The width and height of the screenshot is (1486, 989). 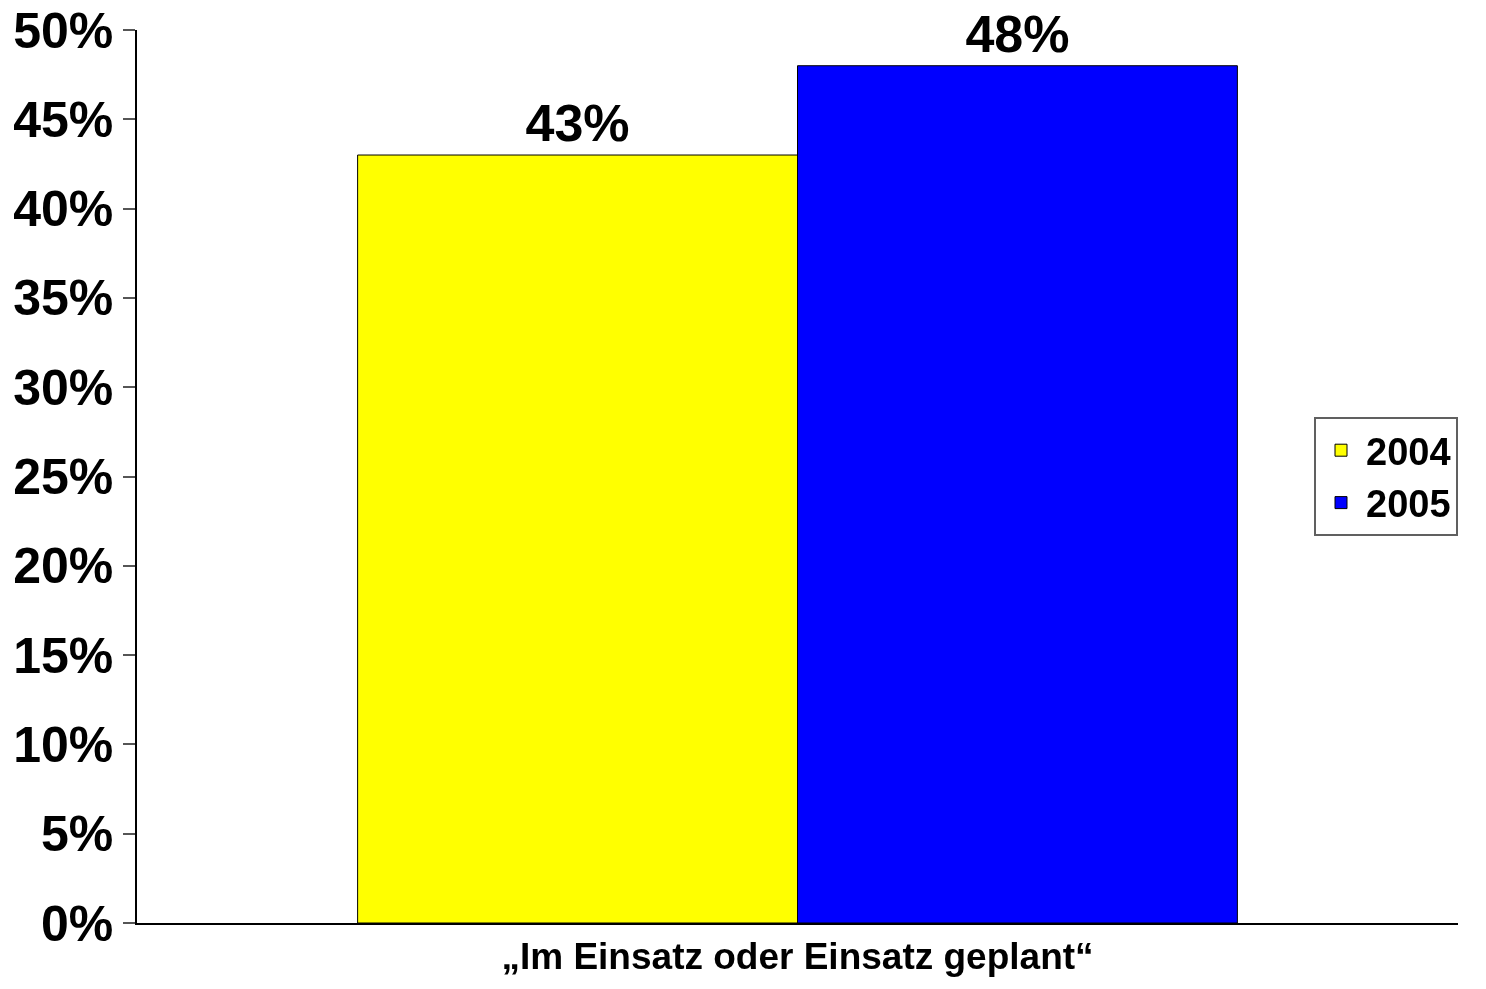 I want to click on y-tick-label: 15%, so click(x=63, y=655).